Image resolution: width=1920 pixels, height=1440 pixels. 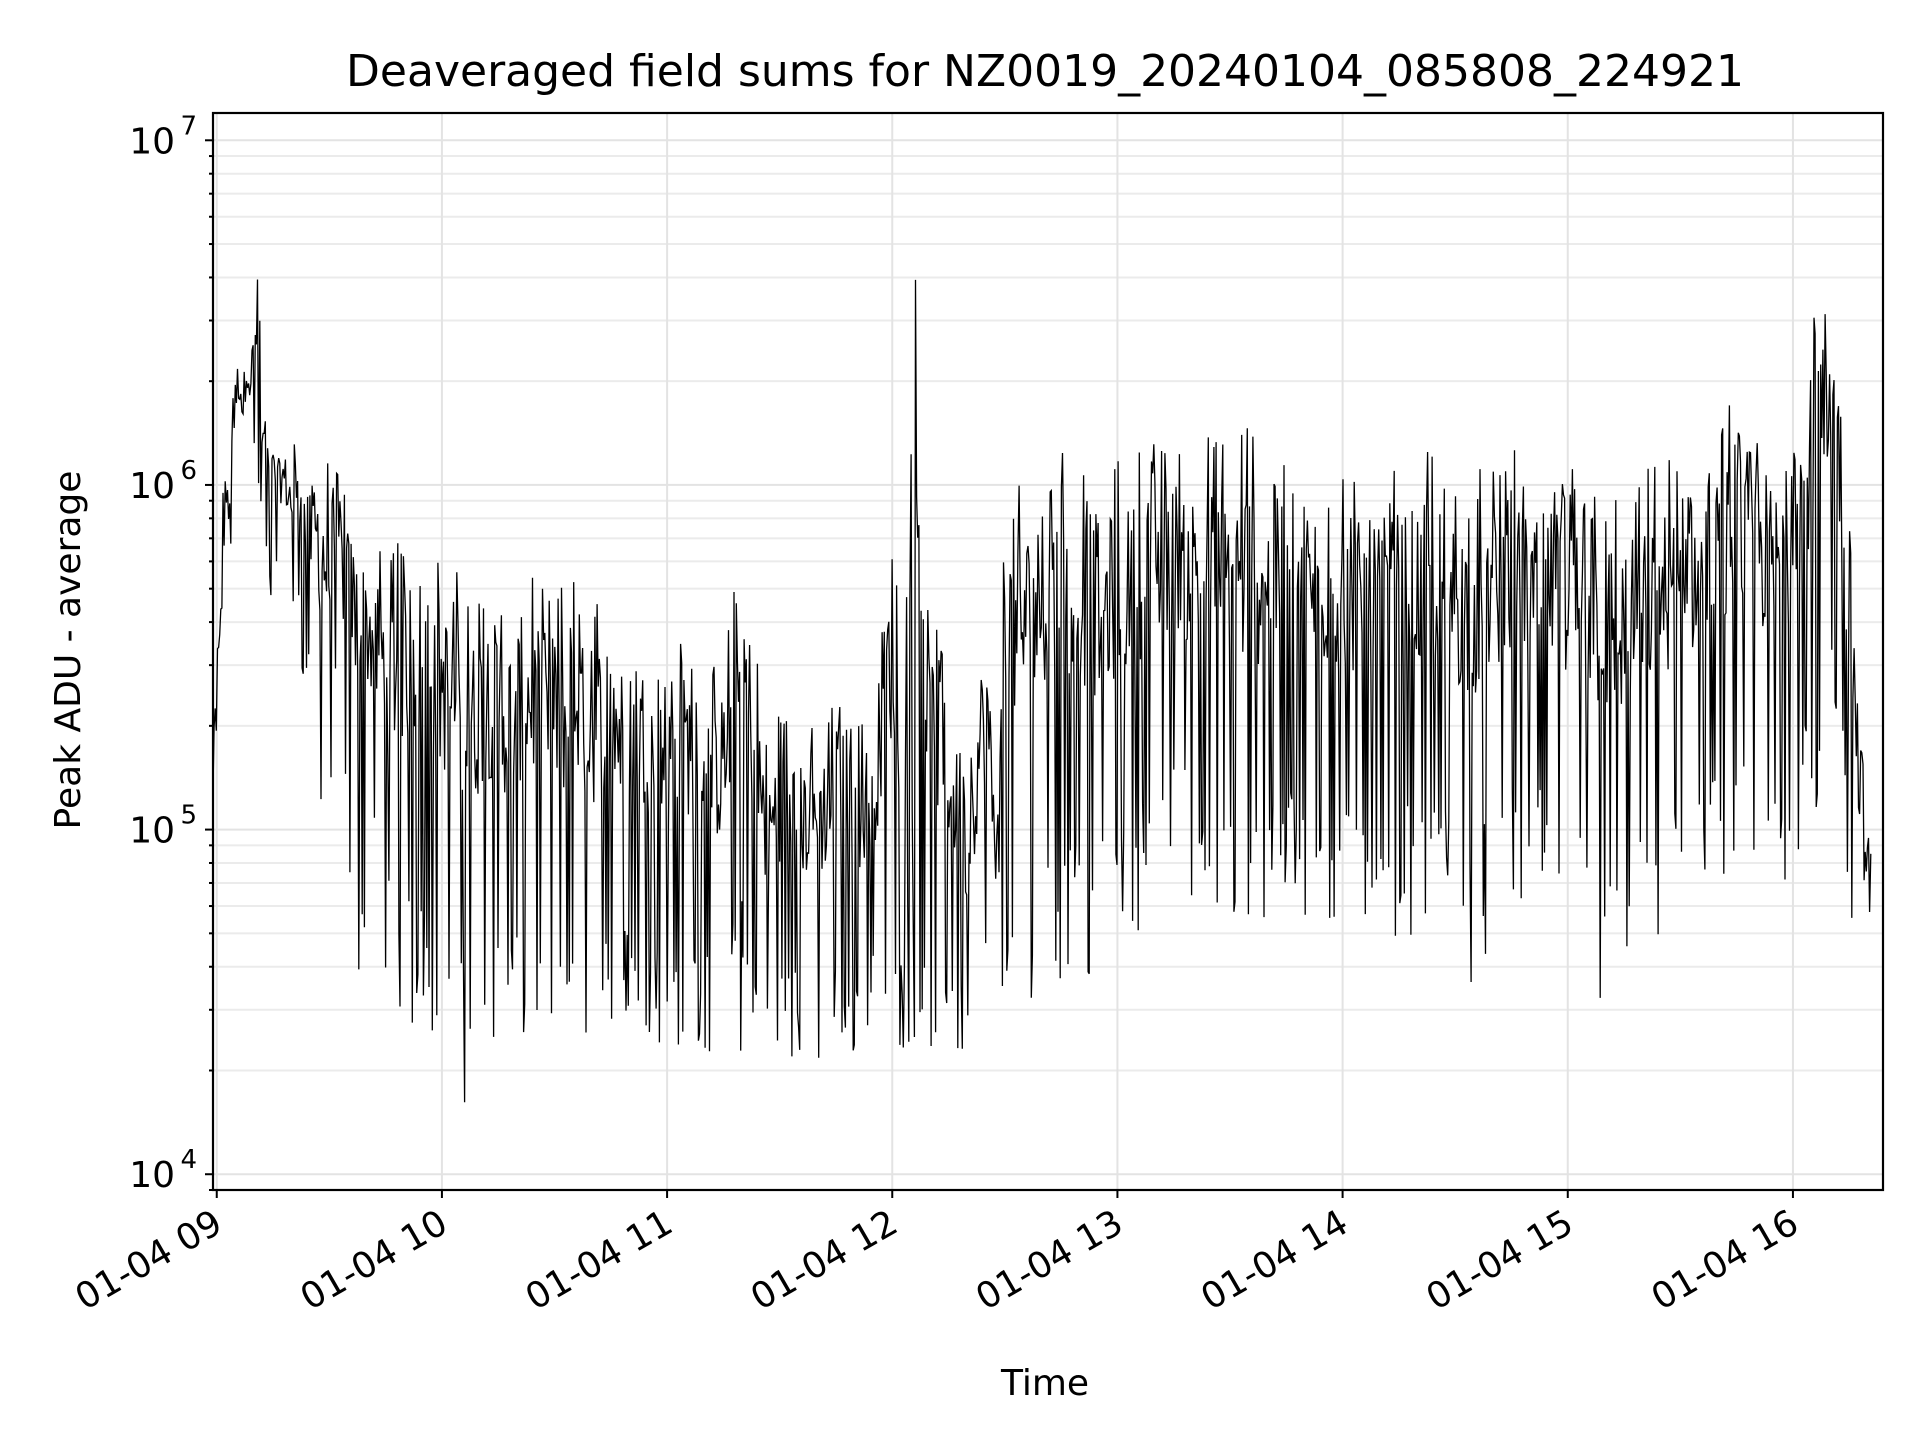 What do you see at coordinates (188, 816) in the screenshot?
I see `y-tick-exponent: 5` at bounding box center [188, 816].